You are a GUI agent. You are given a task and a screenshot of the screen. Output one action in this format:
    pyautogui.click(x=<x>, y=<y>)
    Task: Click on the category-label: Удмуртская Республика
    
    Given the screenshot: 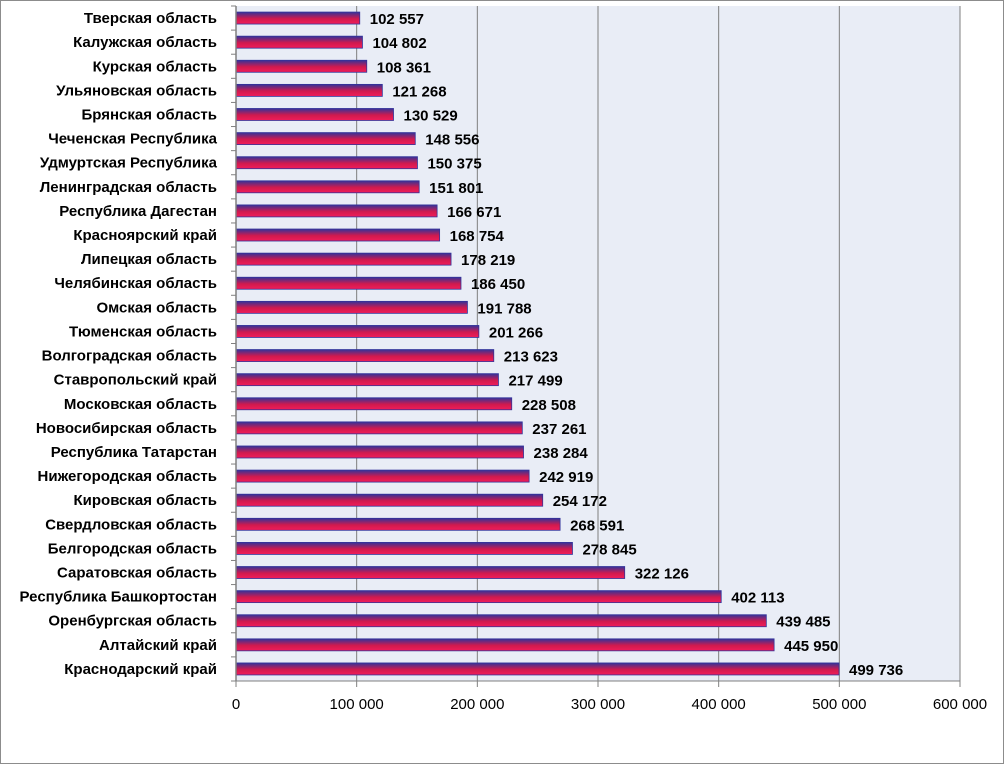 What is the action you would take?
    pyautogui.click(x=129, y=163)
    